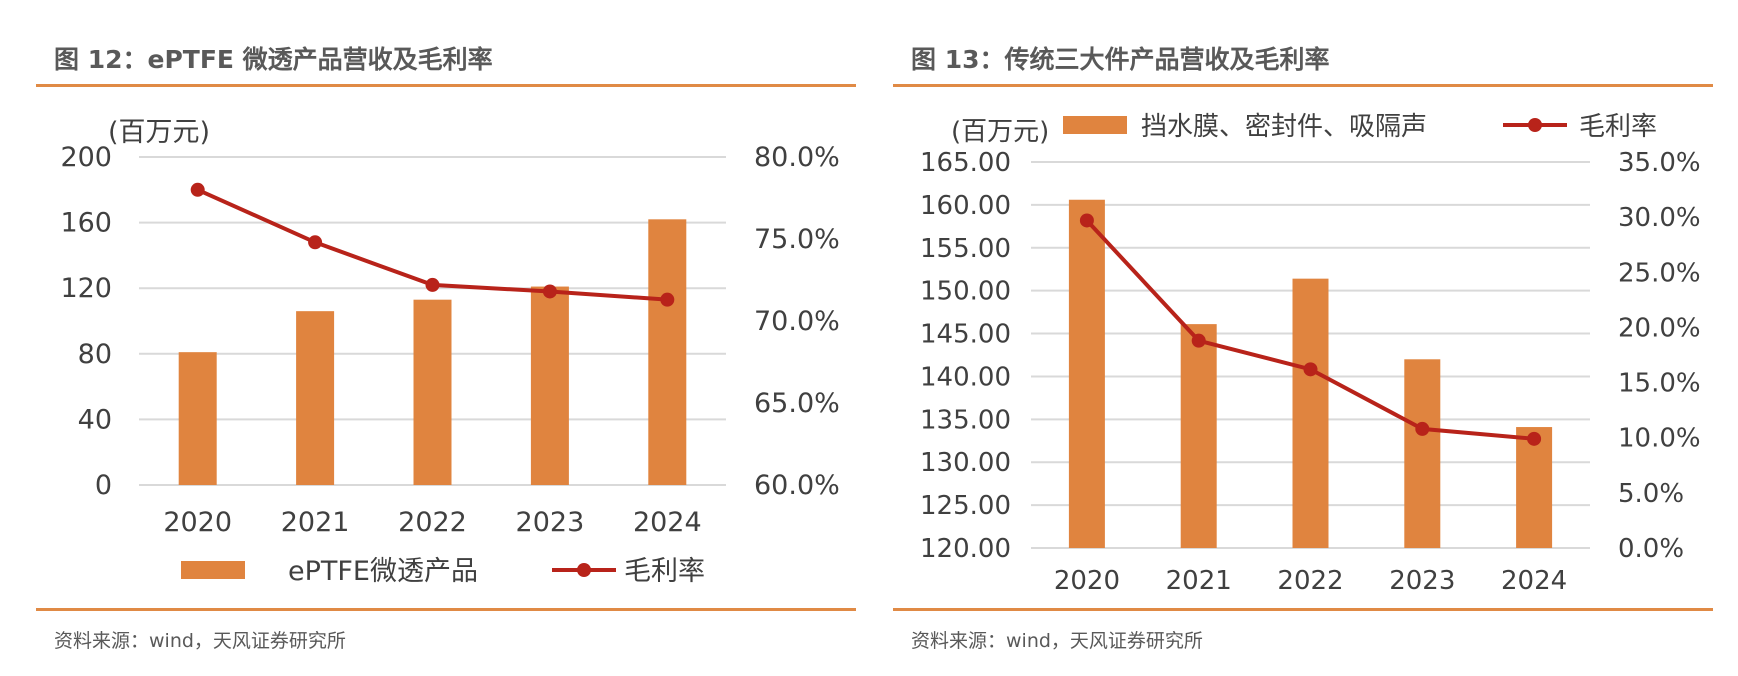  Describe the element at coordinates (1659, 439) in the screenshot. I see `right-axis-tick-label: 10.0%` at that location.